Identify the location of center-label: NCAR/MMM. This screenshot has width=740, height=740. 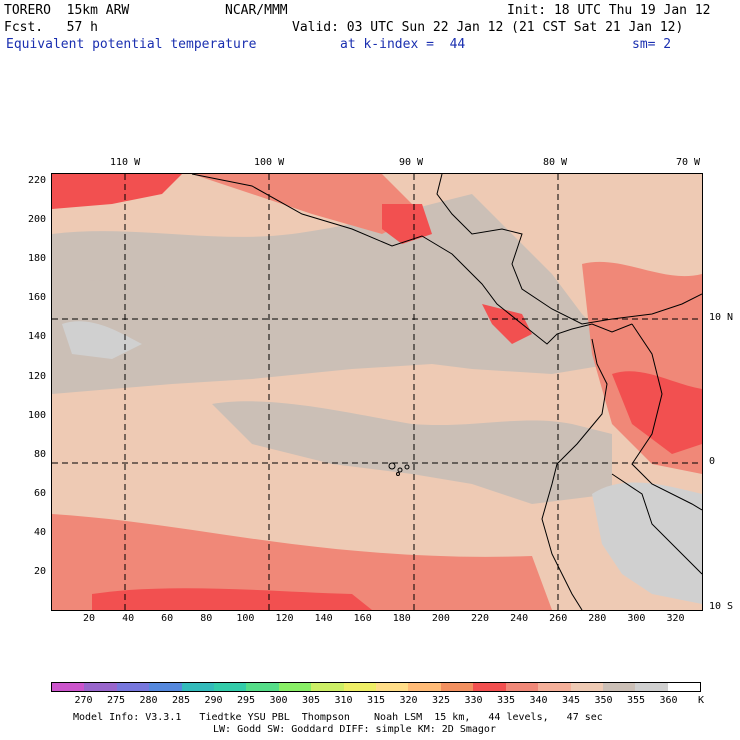
(256, 10).